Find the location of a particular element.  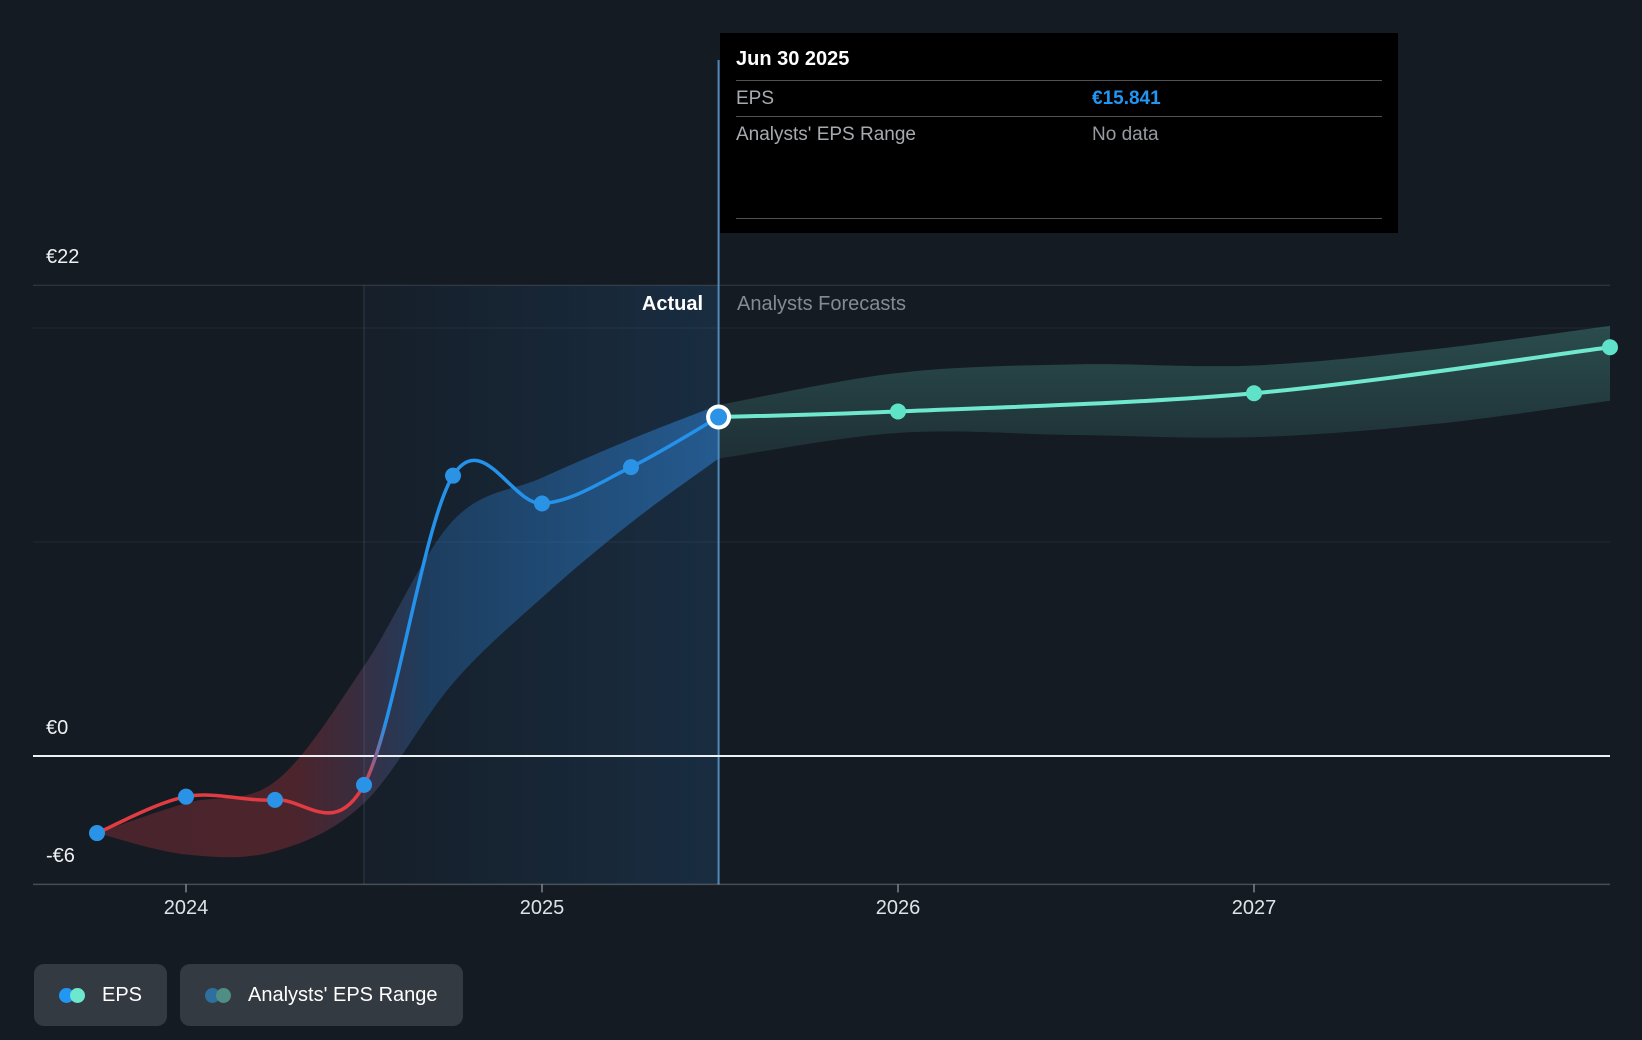

range-legend-icon is located at coordinates (218, 995).